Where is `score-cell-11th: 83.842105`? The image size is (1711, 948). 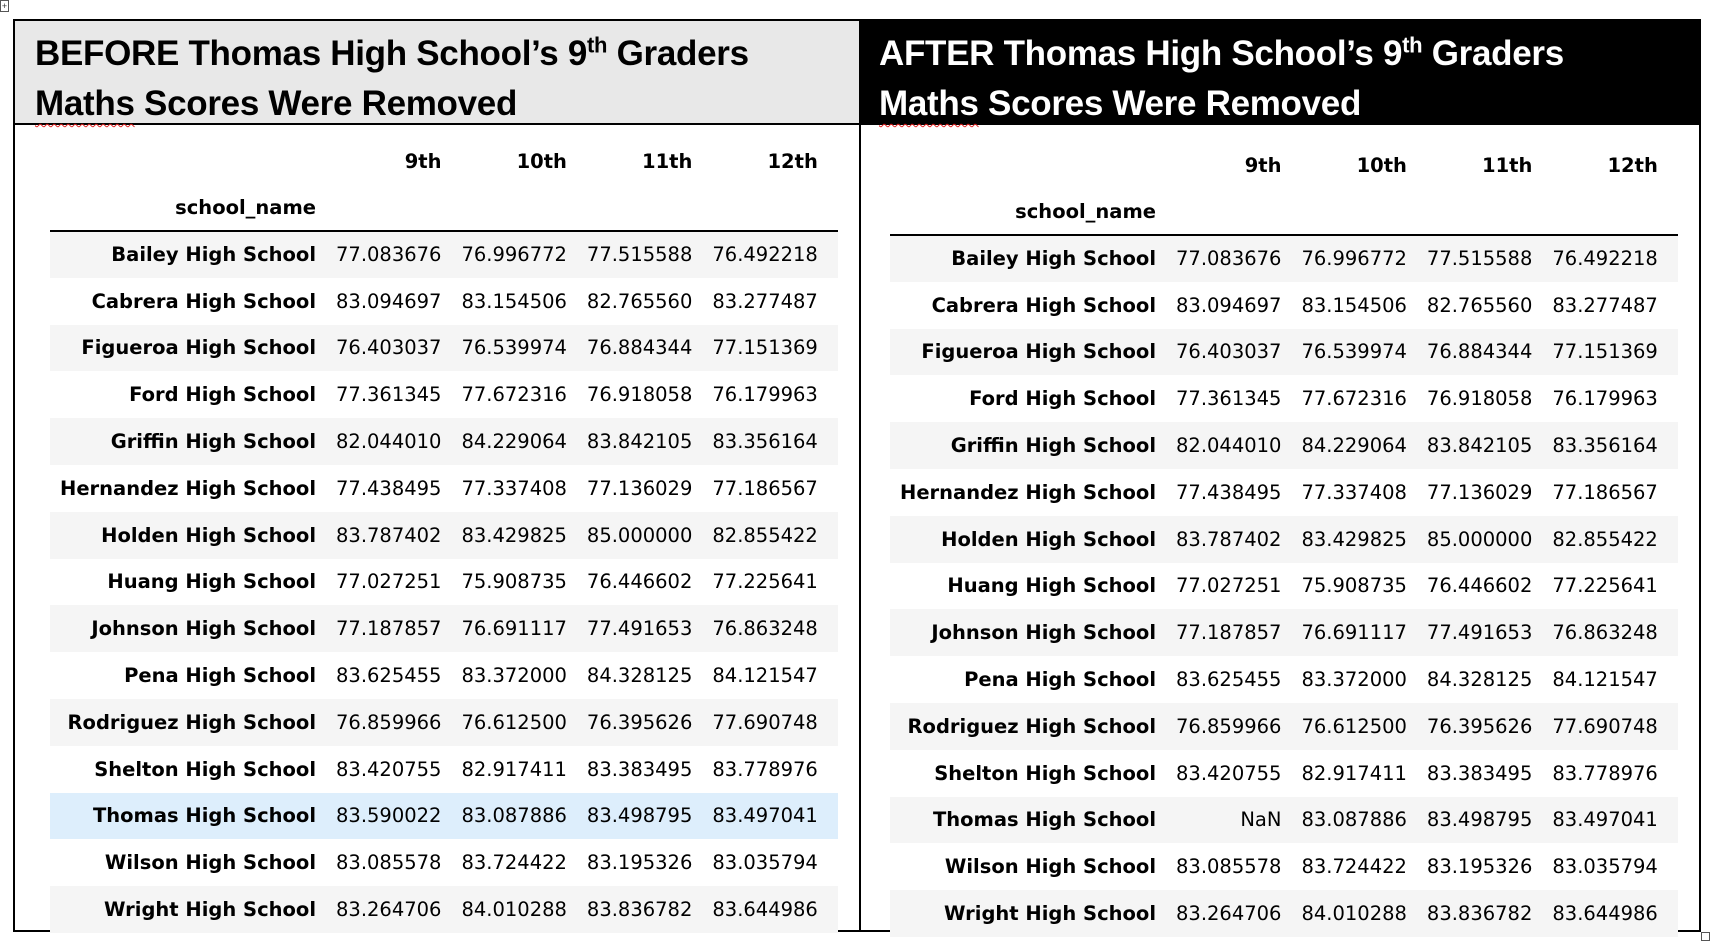 score-cell-11th: 83.842105 is located at coordinates (1479, 446).